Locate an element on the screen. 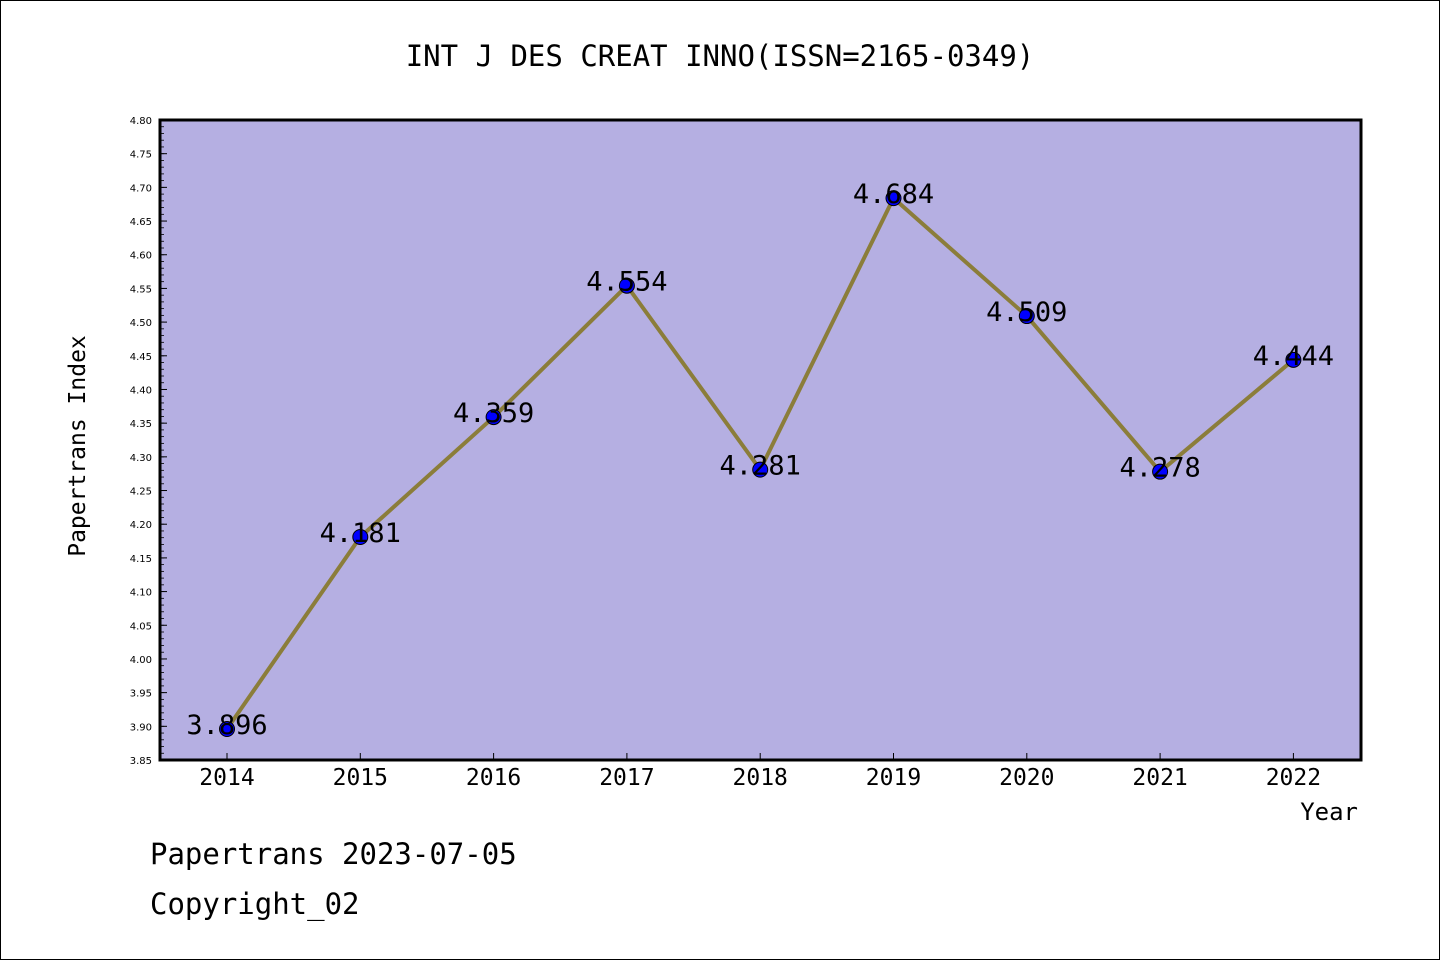  y-tick-label: 3.95 is located at coordinates (141, 694).